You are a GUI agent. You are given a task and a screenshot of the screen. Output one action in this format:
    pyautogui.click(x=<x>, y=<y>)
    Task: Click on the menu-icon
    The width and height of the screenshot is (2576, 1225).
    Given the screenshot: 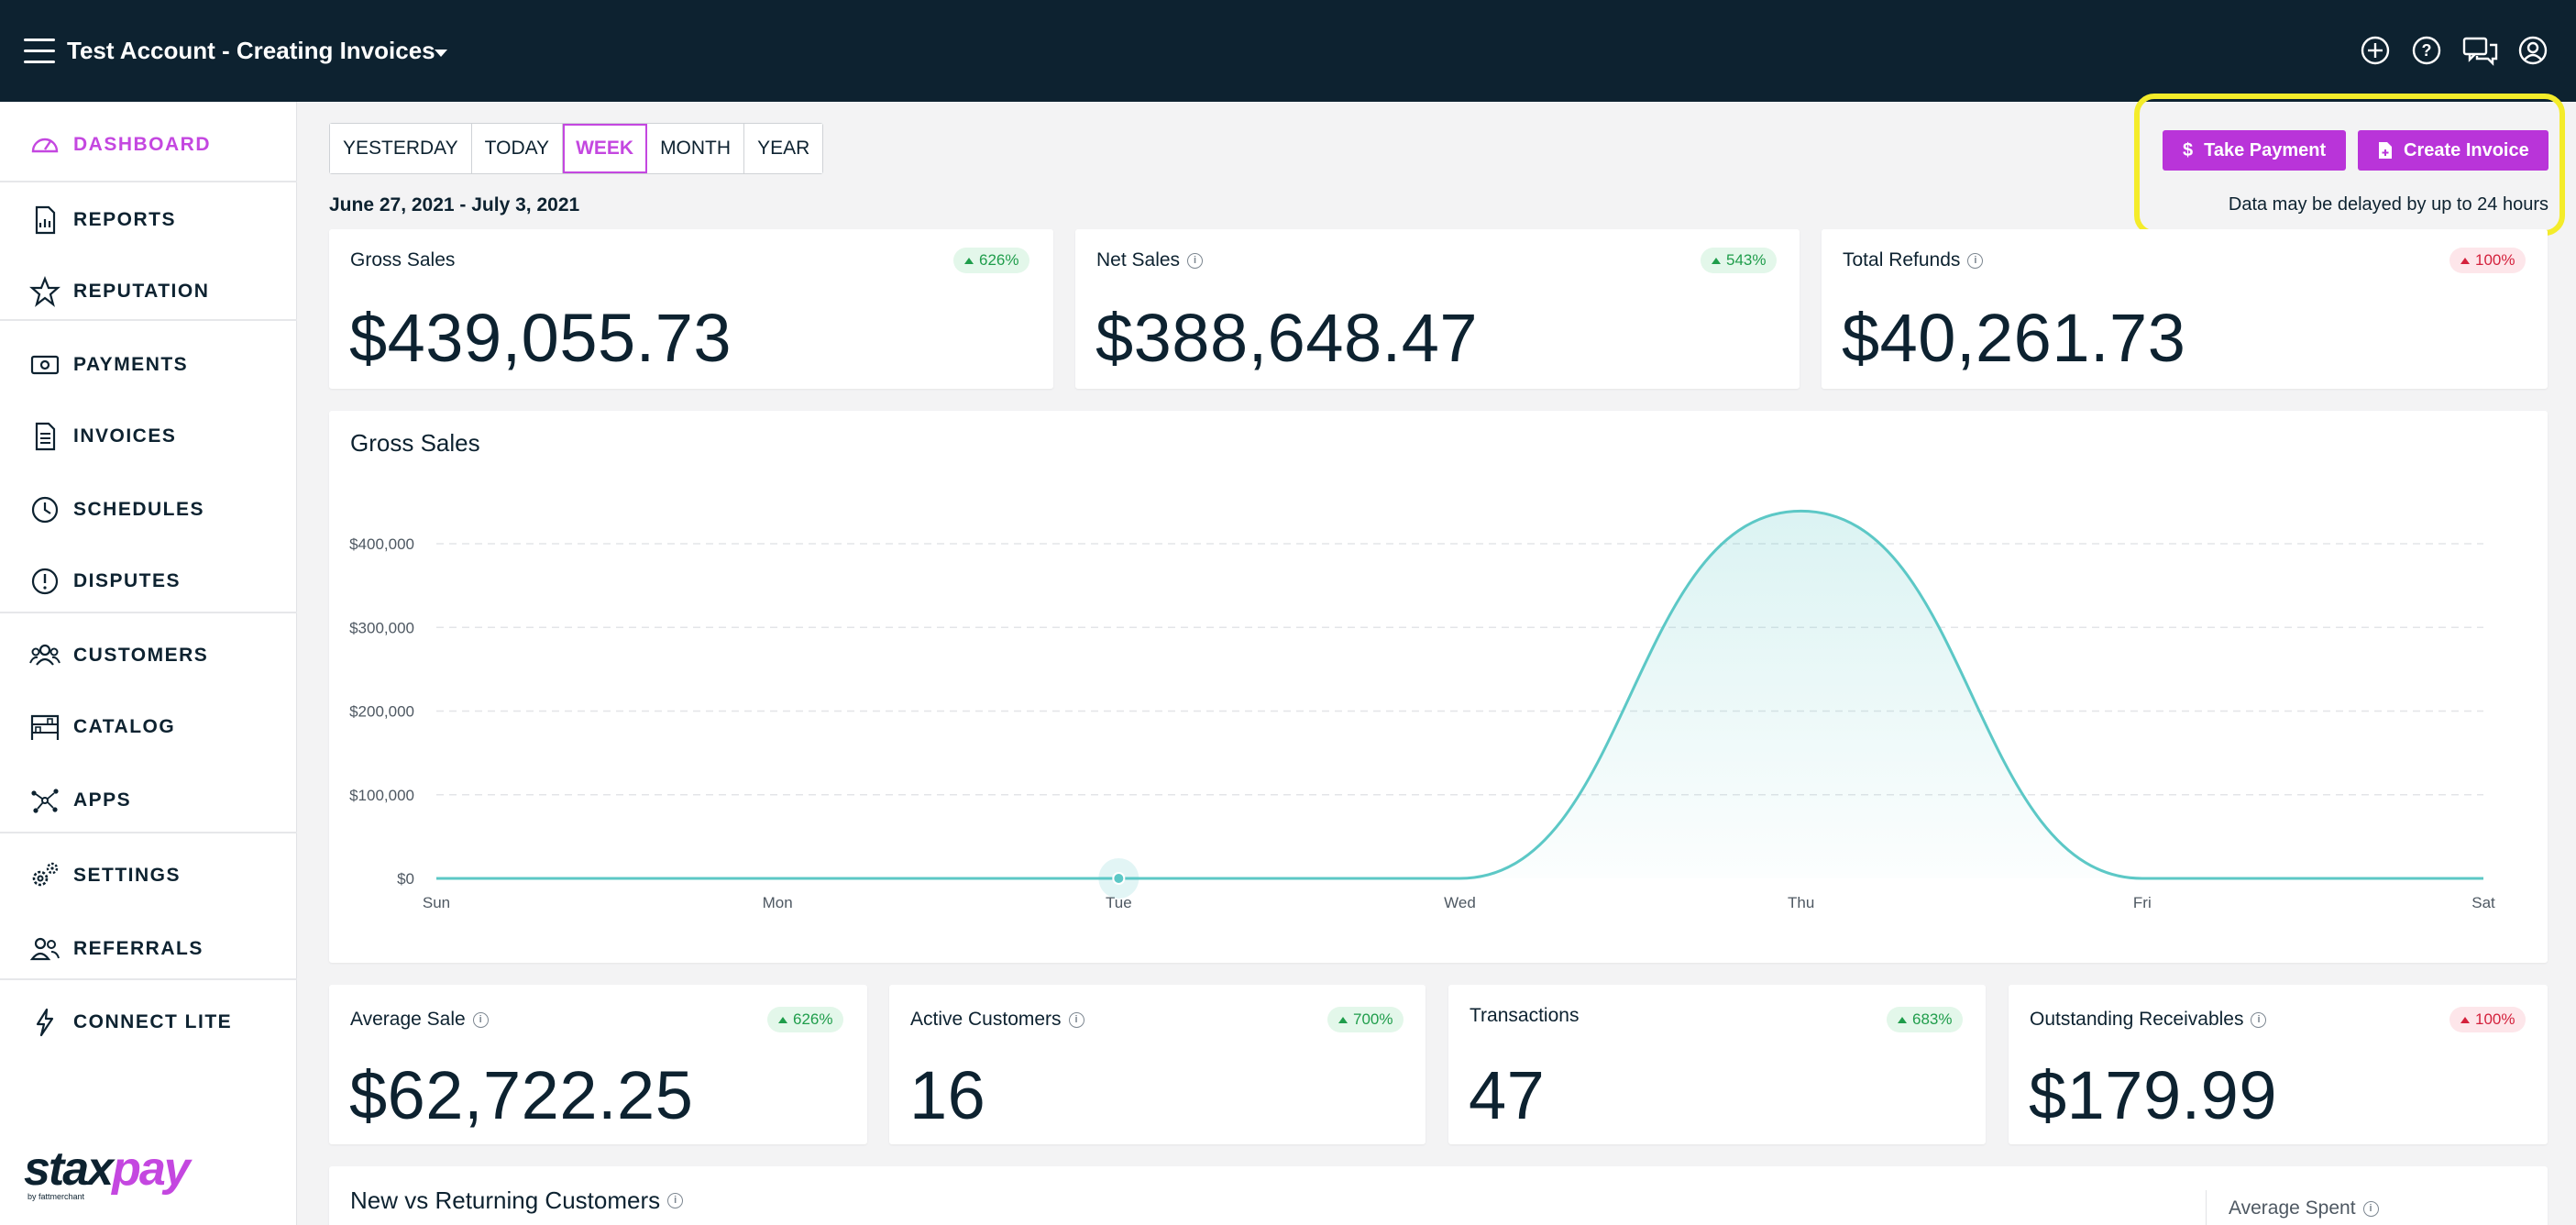 What is the action you would take?
    pyautogui.click(x=39, y=51)
    